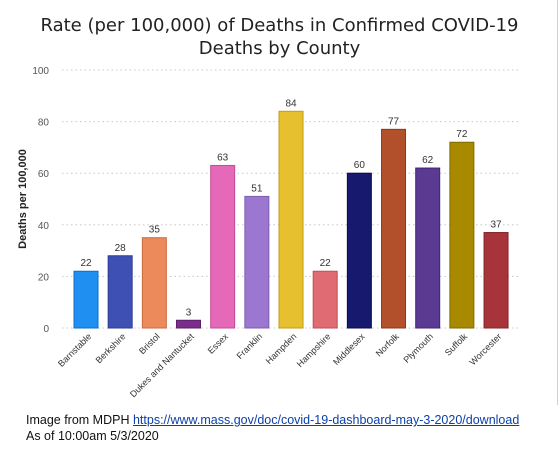 Image resolution: width=559 pixels, height=452 pixels. What do you see at coordinates (223, 246) in the screenshot?
I see `bar-essex` at bounding box center [223, 246].